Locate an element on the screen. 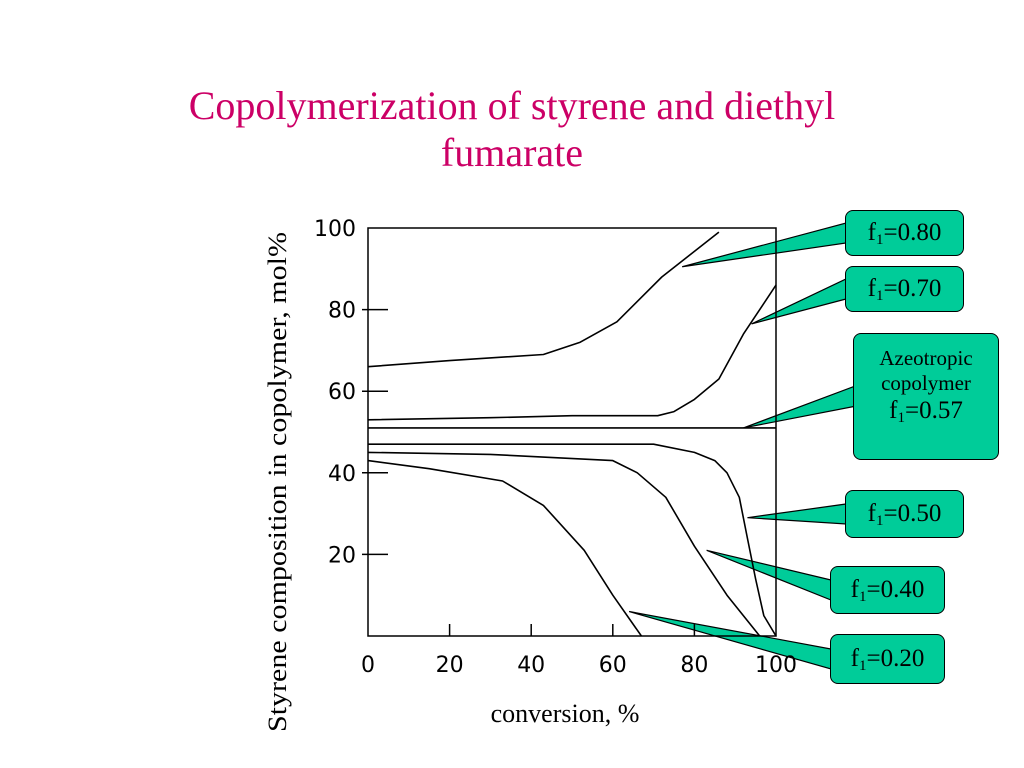 The image size is (1024, 768). y-tick-label: 20 is located at coordinates (342, 555).